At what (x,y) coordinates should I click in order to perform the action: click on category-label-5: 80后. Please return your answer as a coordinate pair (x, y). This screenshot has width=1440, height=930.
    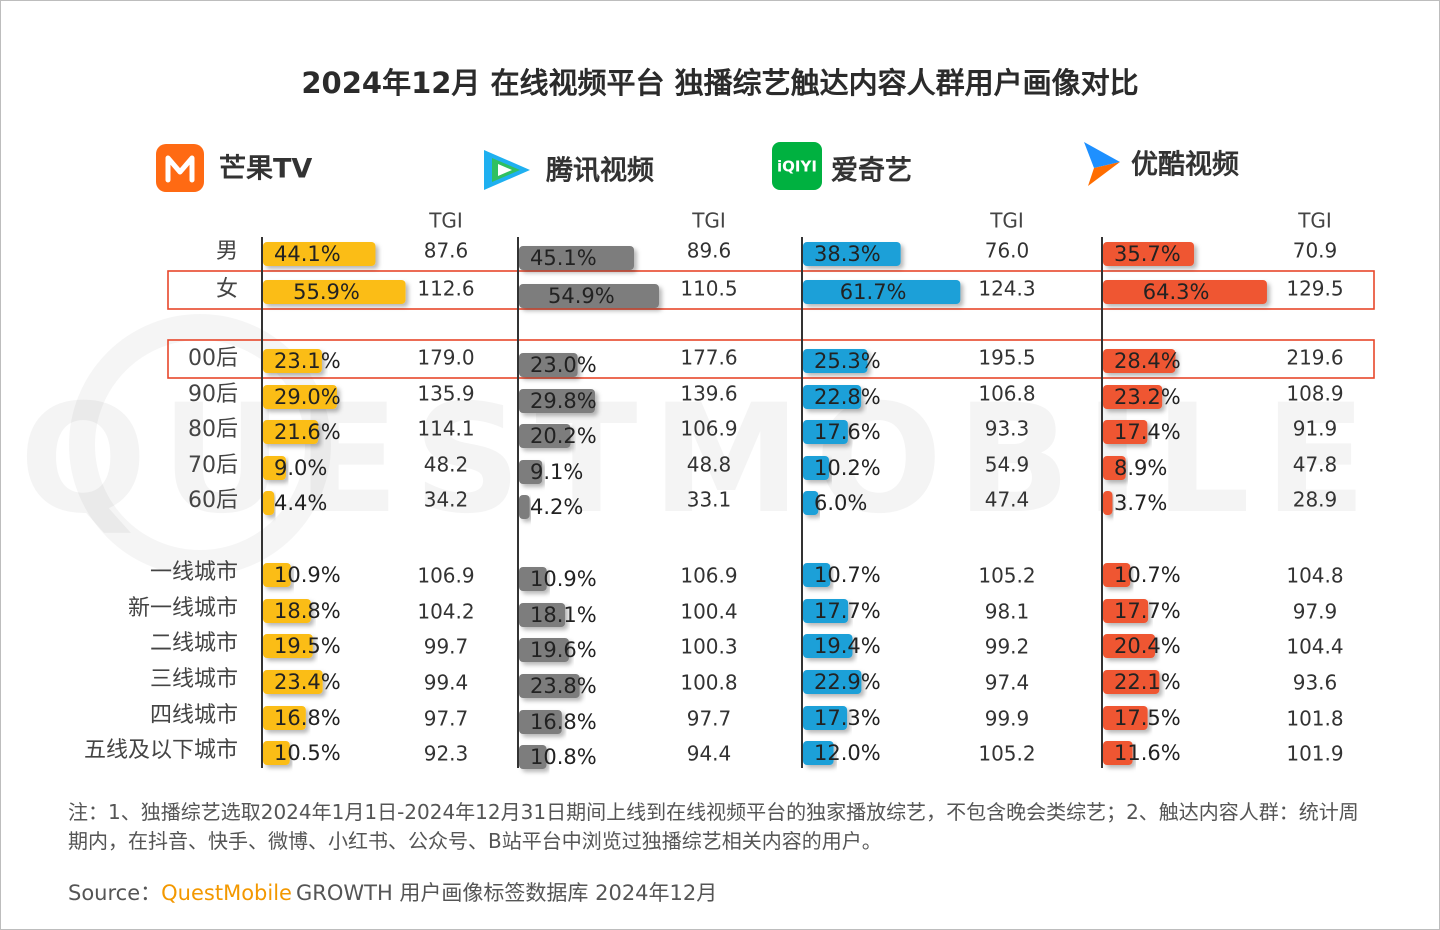
    Looking at the image, I should click on (213, 429).